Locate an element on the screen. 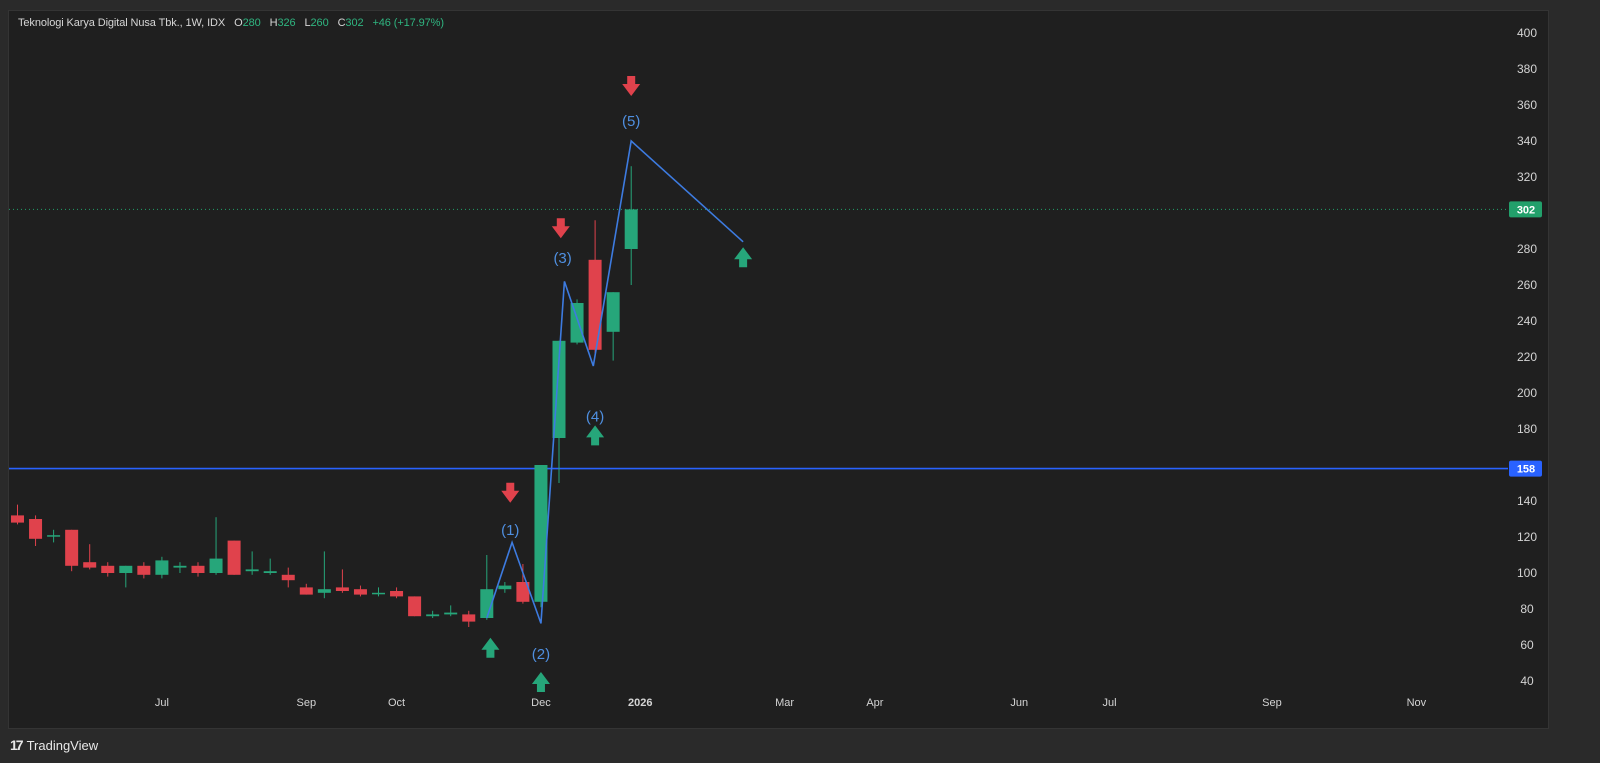  y-tick-label: 180 is located at coordinates (1527, 429).